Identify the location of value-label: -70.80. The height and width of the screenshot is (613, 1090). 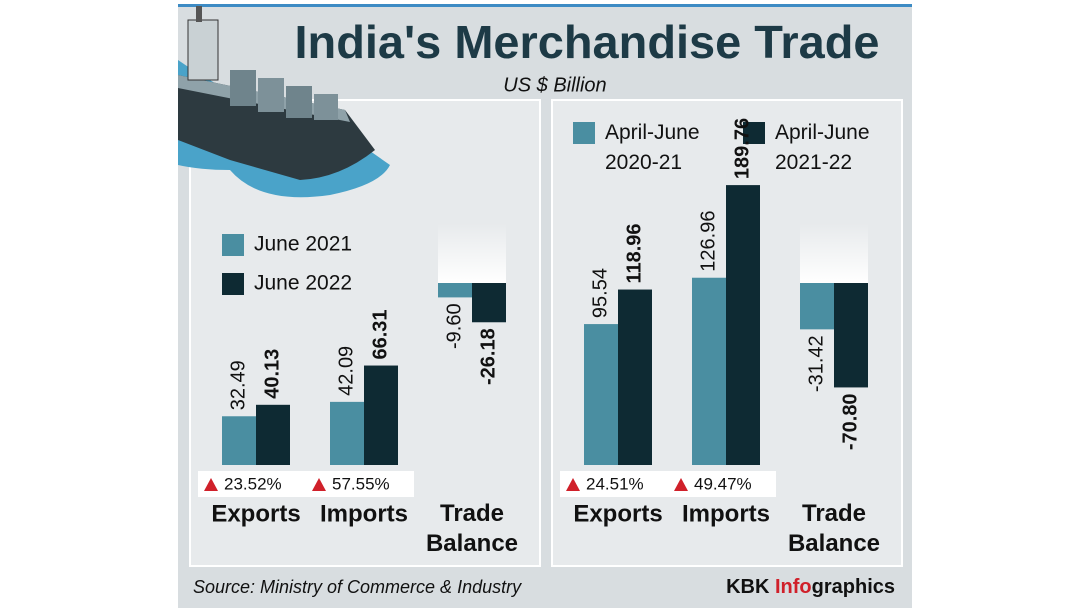
(850, 421).